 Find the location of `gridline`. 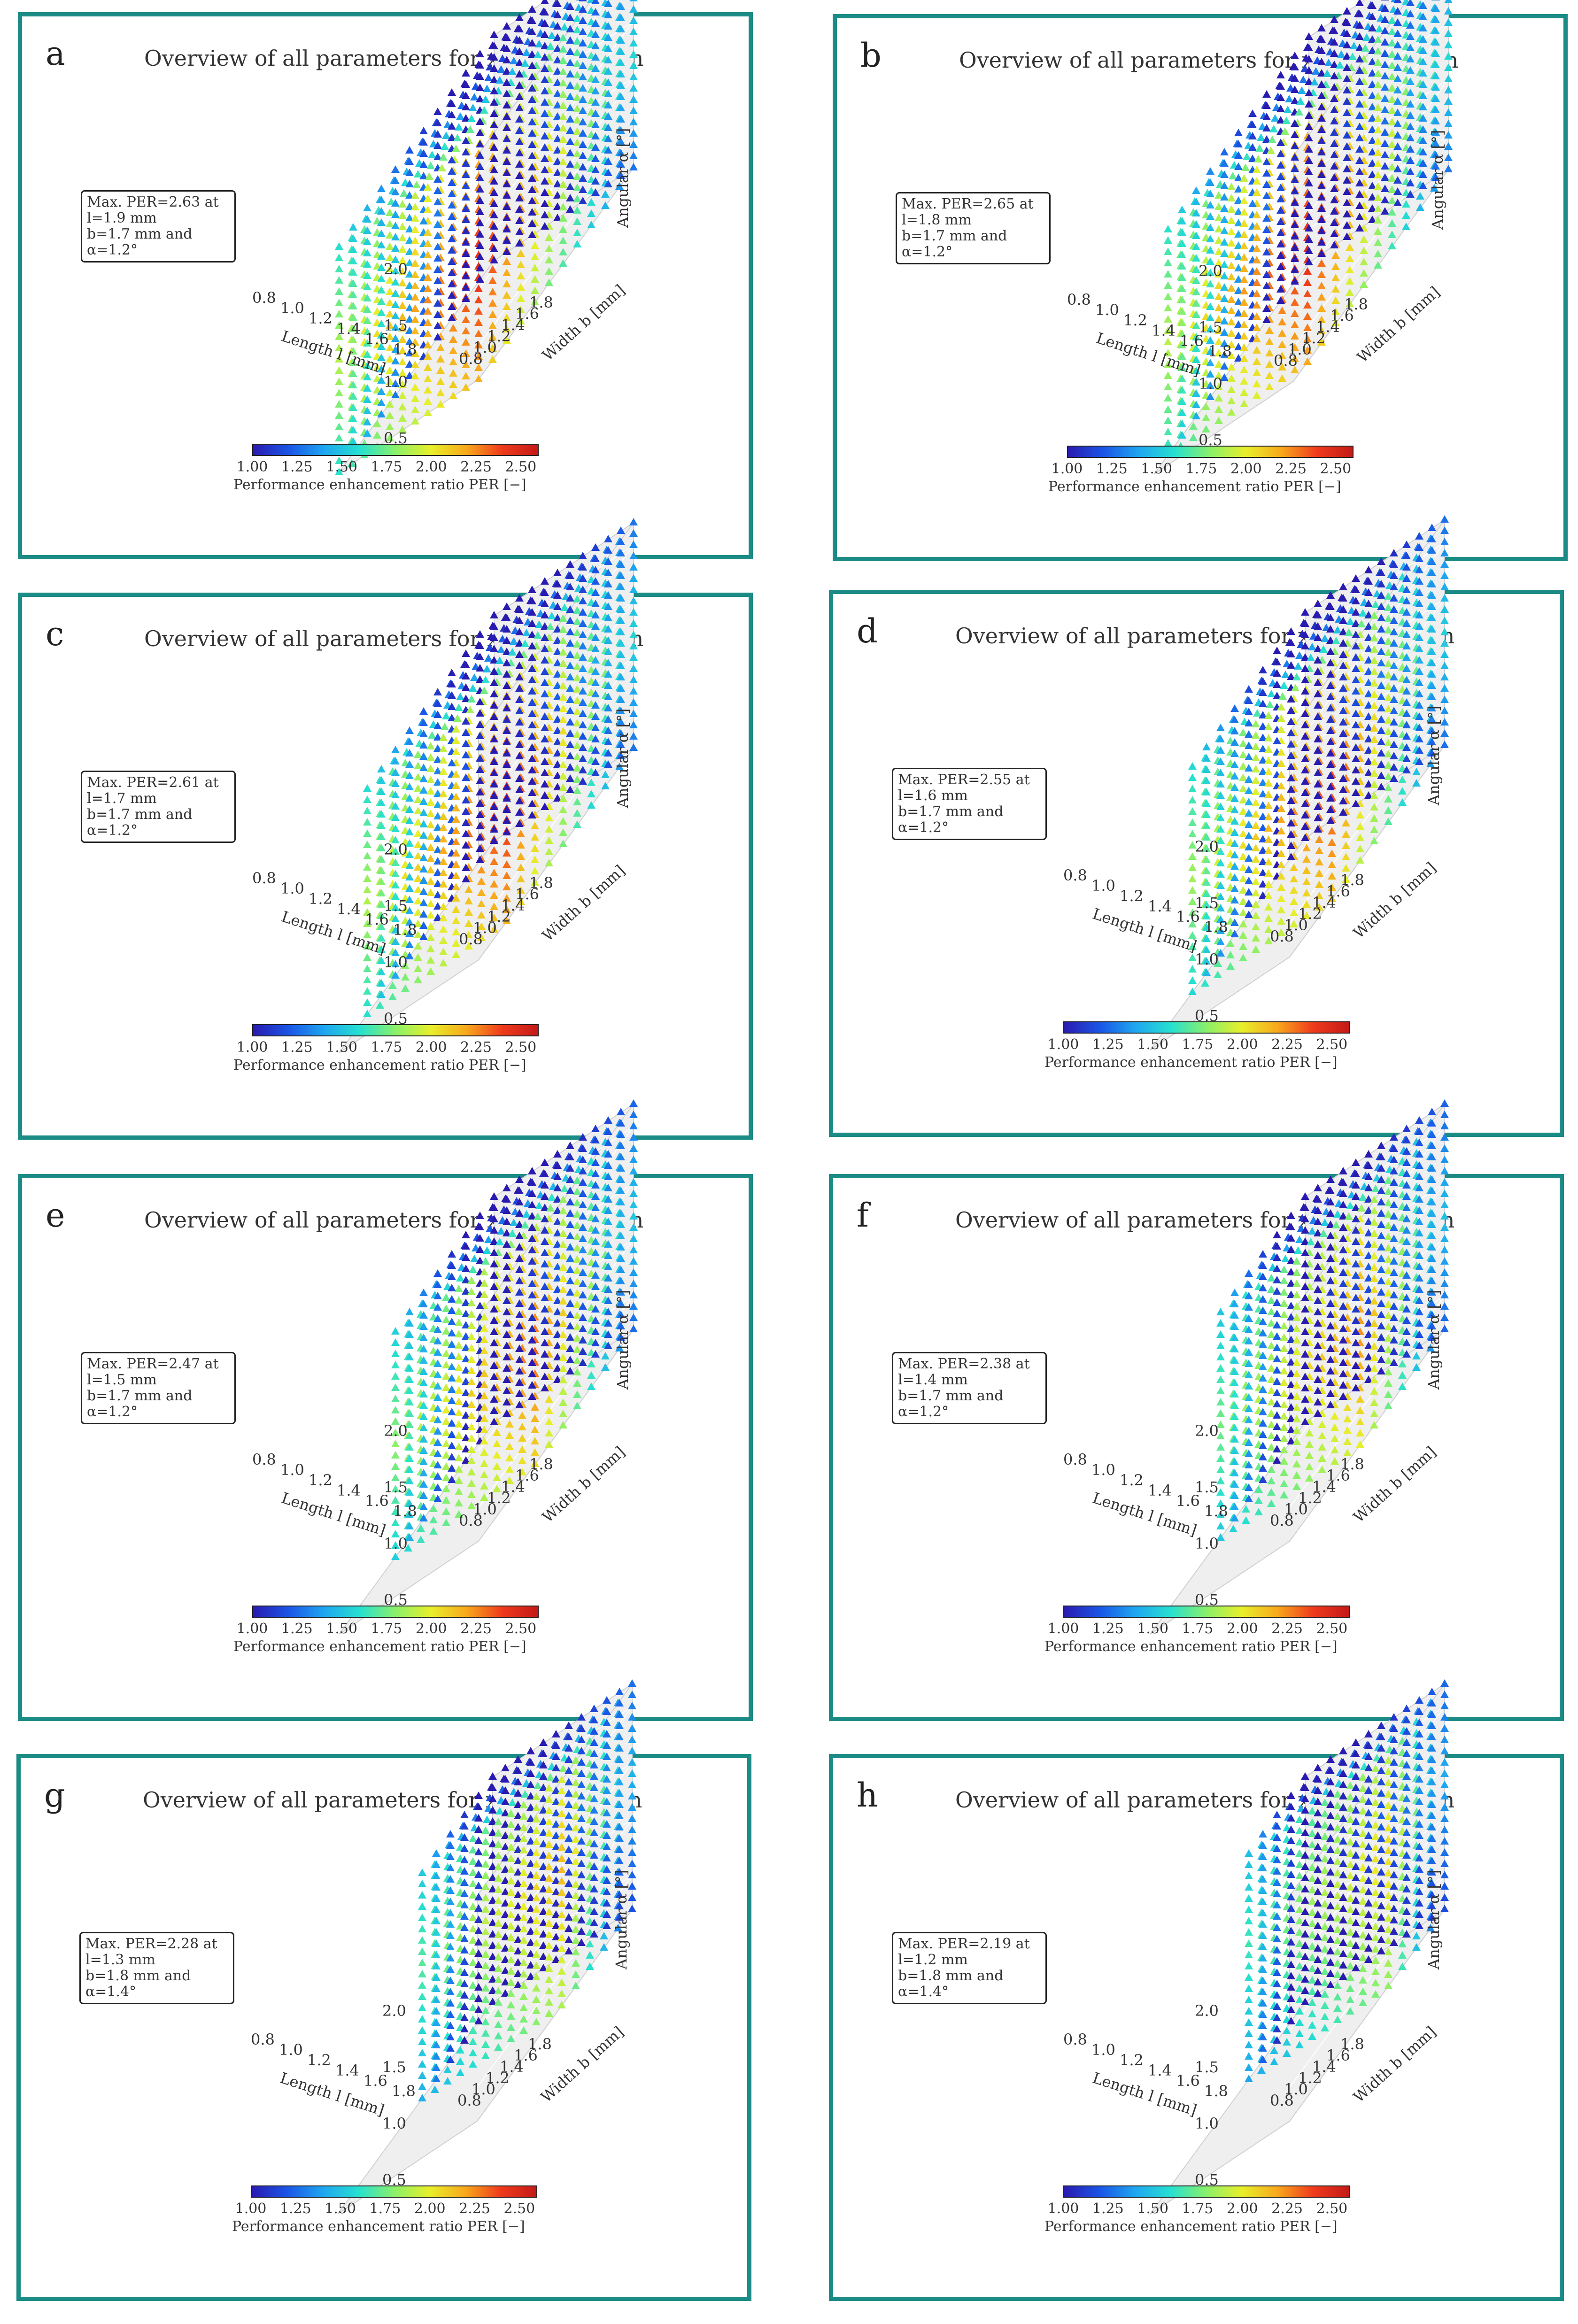

gridline is located at coordinates (1367, 1401).